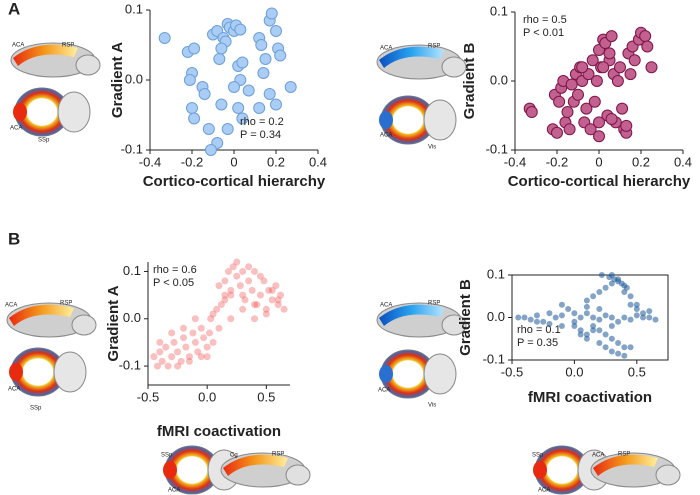  I want to click on x-tick-label: 0, so click(598, 161).